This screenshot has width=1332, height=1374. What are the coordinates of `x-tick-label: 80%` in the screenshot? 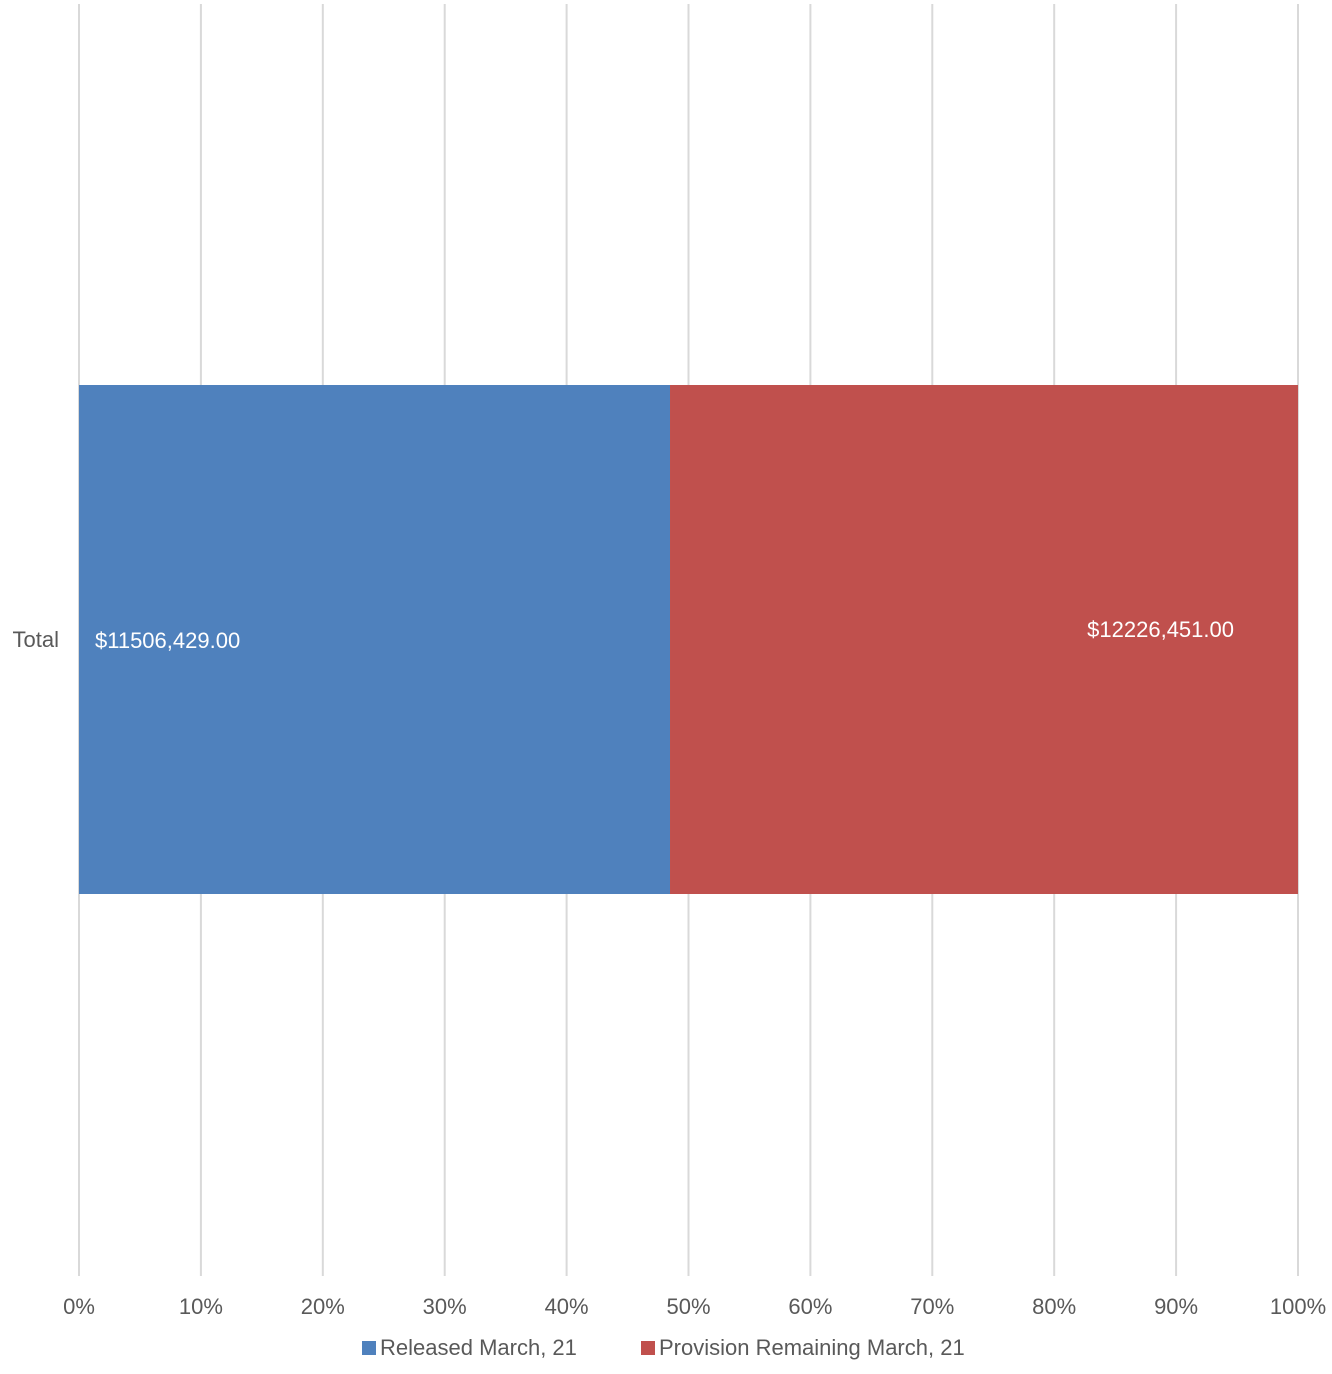 It's located at (1054, 1306).